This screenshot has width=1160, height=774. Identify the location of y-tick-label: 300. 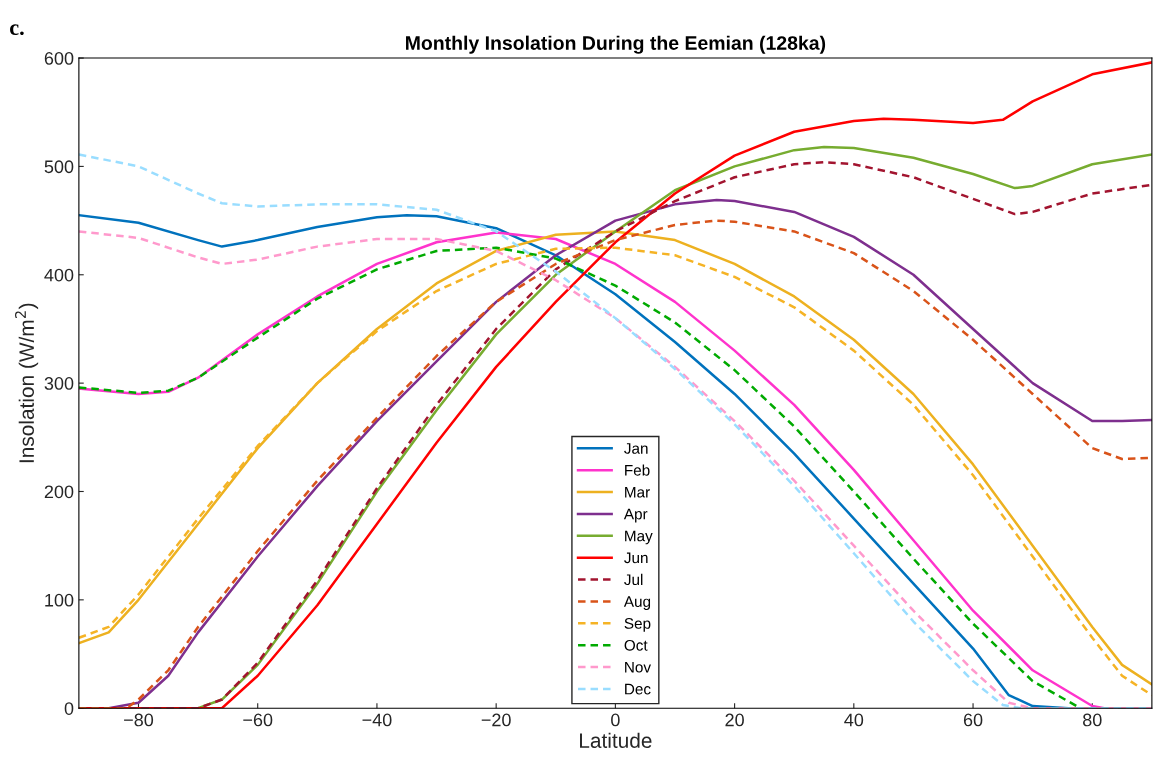
(59, 383).